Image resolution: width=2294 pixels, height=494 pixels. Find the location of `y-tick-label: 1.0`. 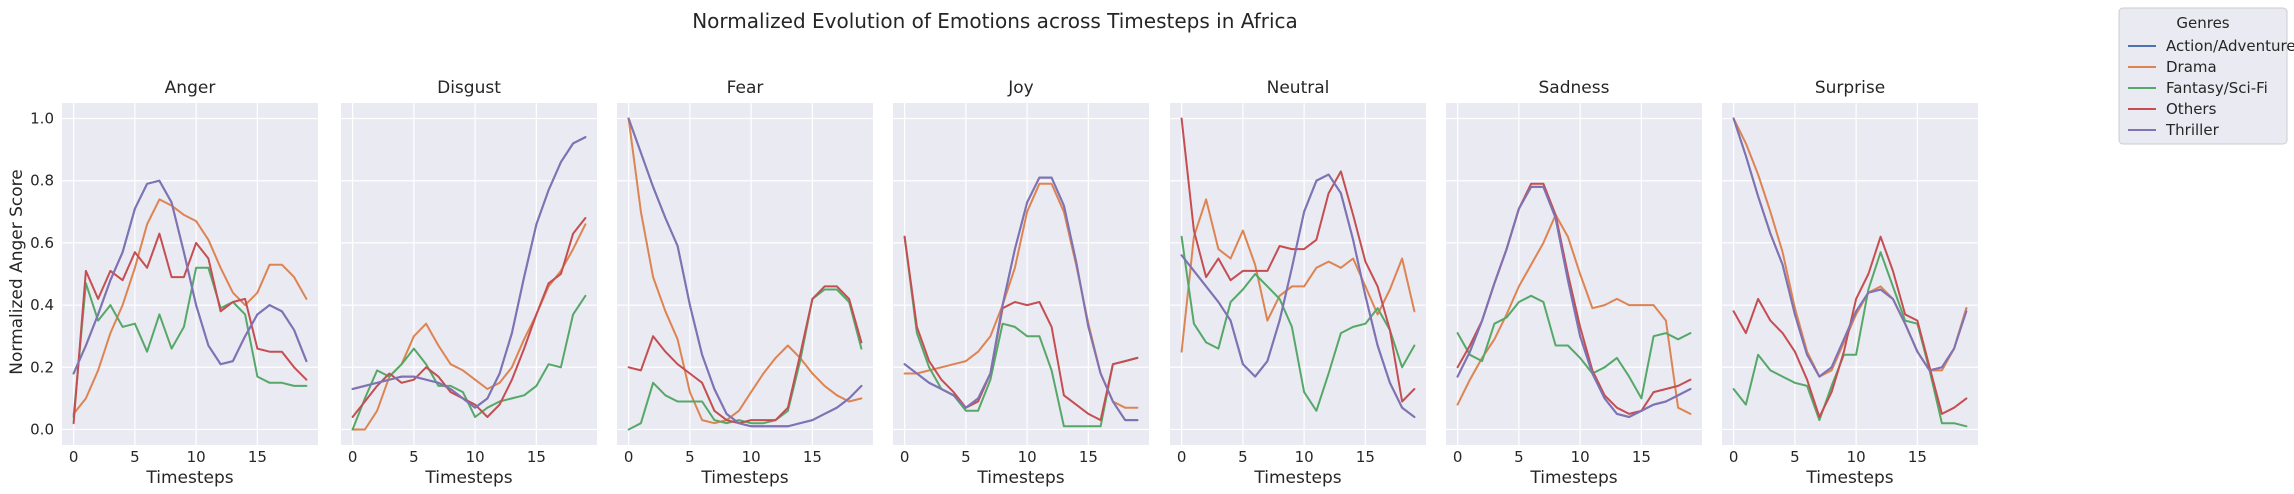

y-tick-label: 1.0 is located at coordinates (42, 119).